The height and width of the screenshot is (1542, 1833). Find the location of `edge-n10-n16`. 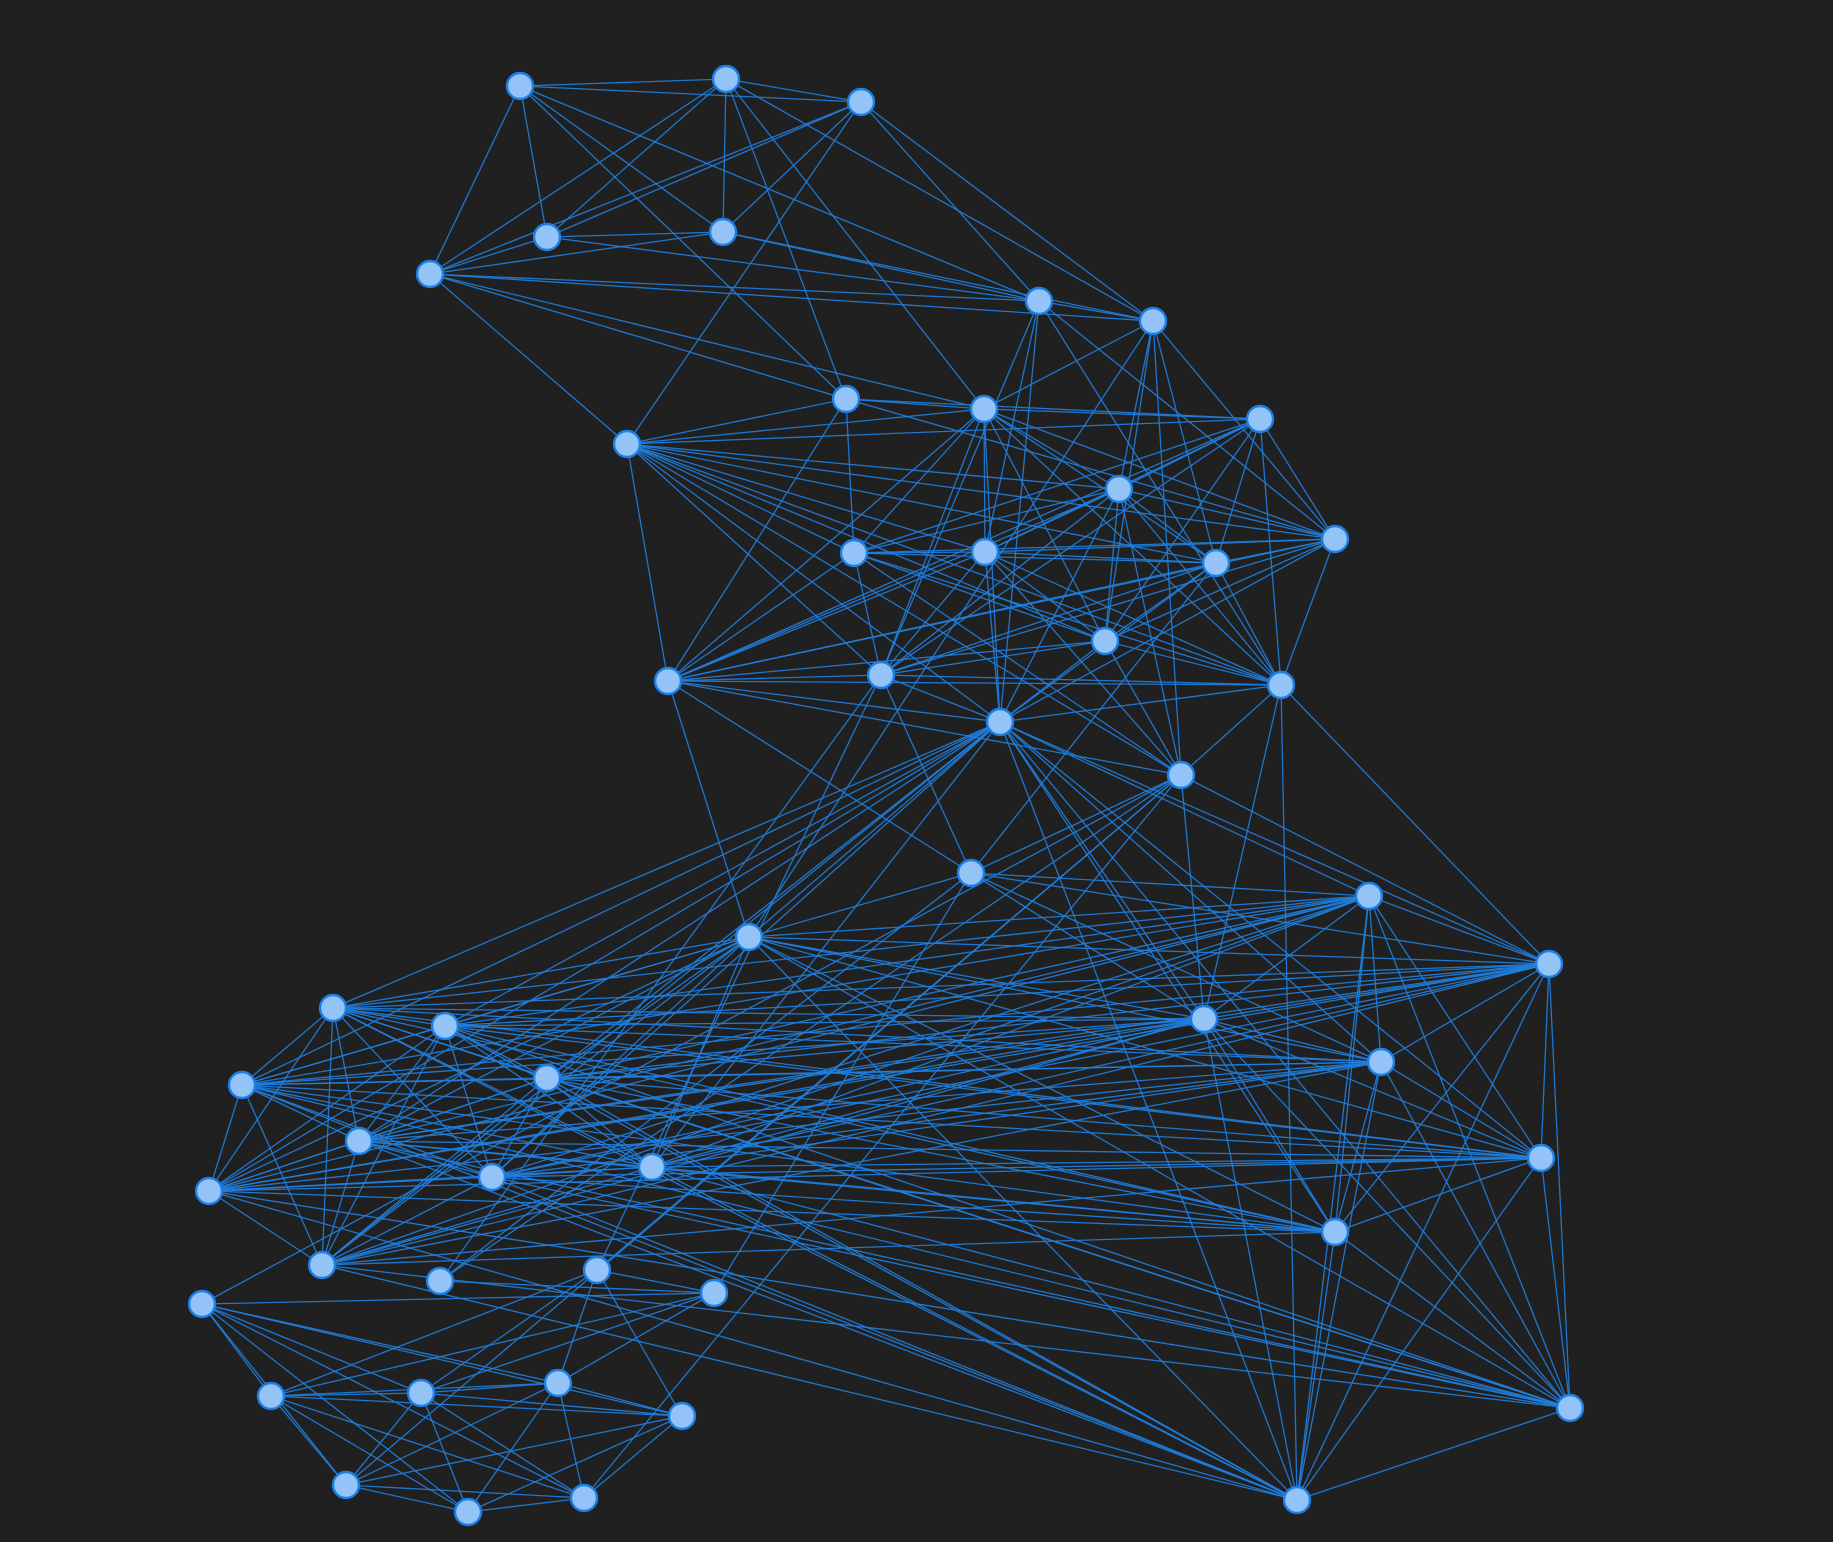

edge-n10-n16 is located at coordinates (921, 503).